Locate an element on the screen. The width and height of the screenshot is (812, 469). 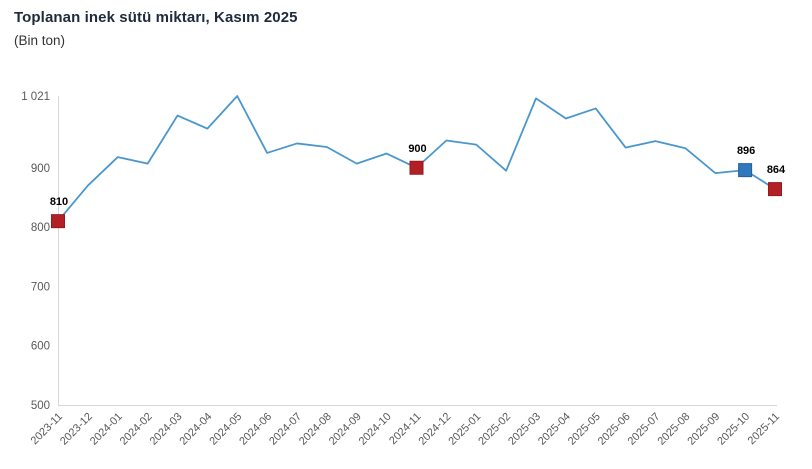
x-tick-label: 2024-10 is located at coordinates (375, 429).